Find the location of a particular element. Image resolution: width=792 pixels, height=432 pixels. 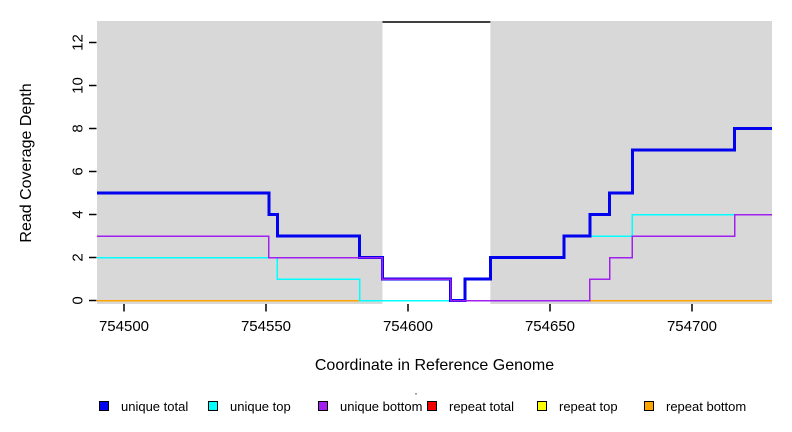

x-axis-title: Coordinate in Reference Genome is located at coordinates (434, 365).